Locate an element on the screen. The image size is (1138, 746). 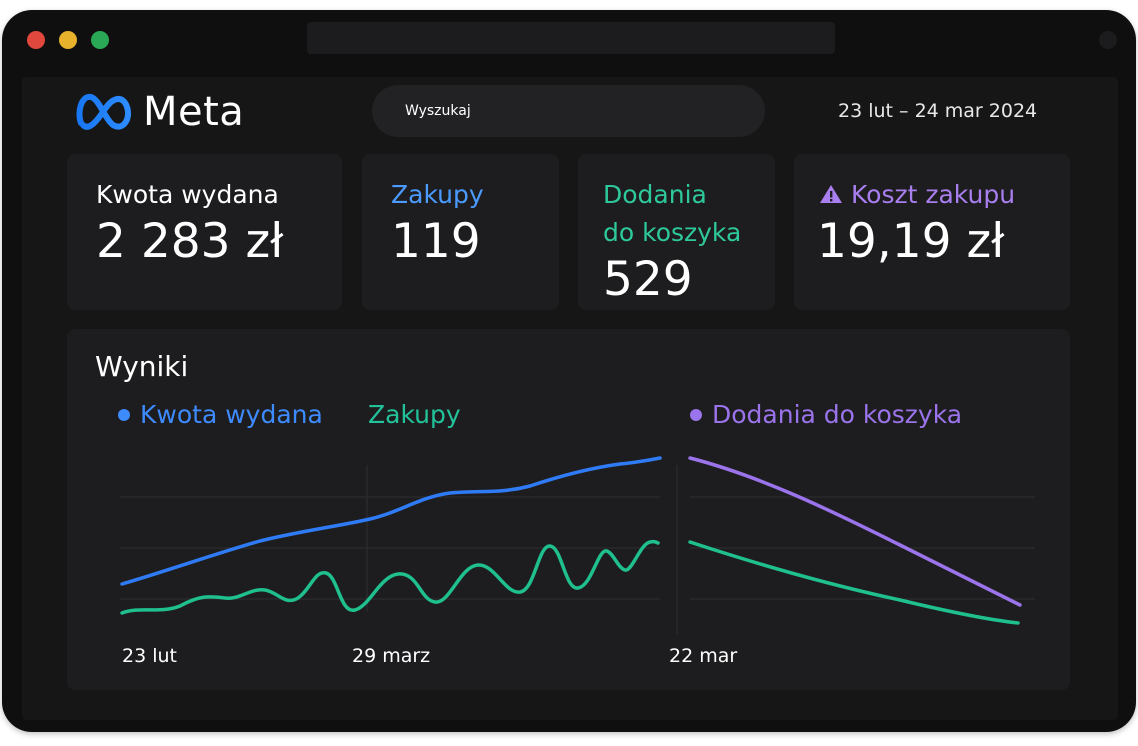
kpi-label: Dodania do koszyka is located at coordinates (672, 214).